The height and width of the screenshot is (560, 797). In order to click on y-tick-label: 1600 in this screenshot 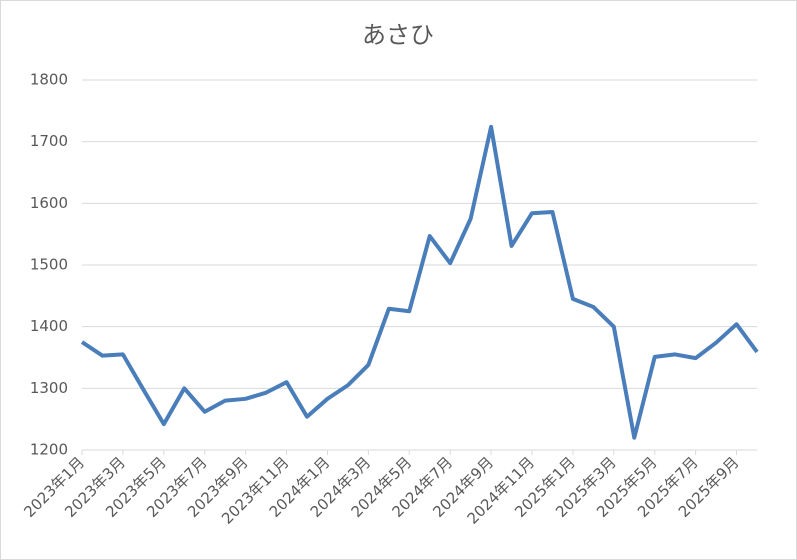, I will do `click(49, 203)`.